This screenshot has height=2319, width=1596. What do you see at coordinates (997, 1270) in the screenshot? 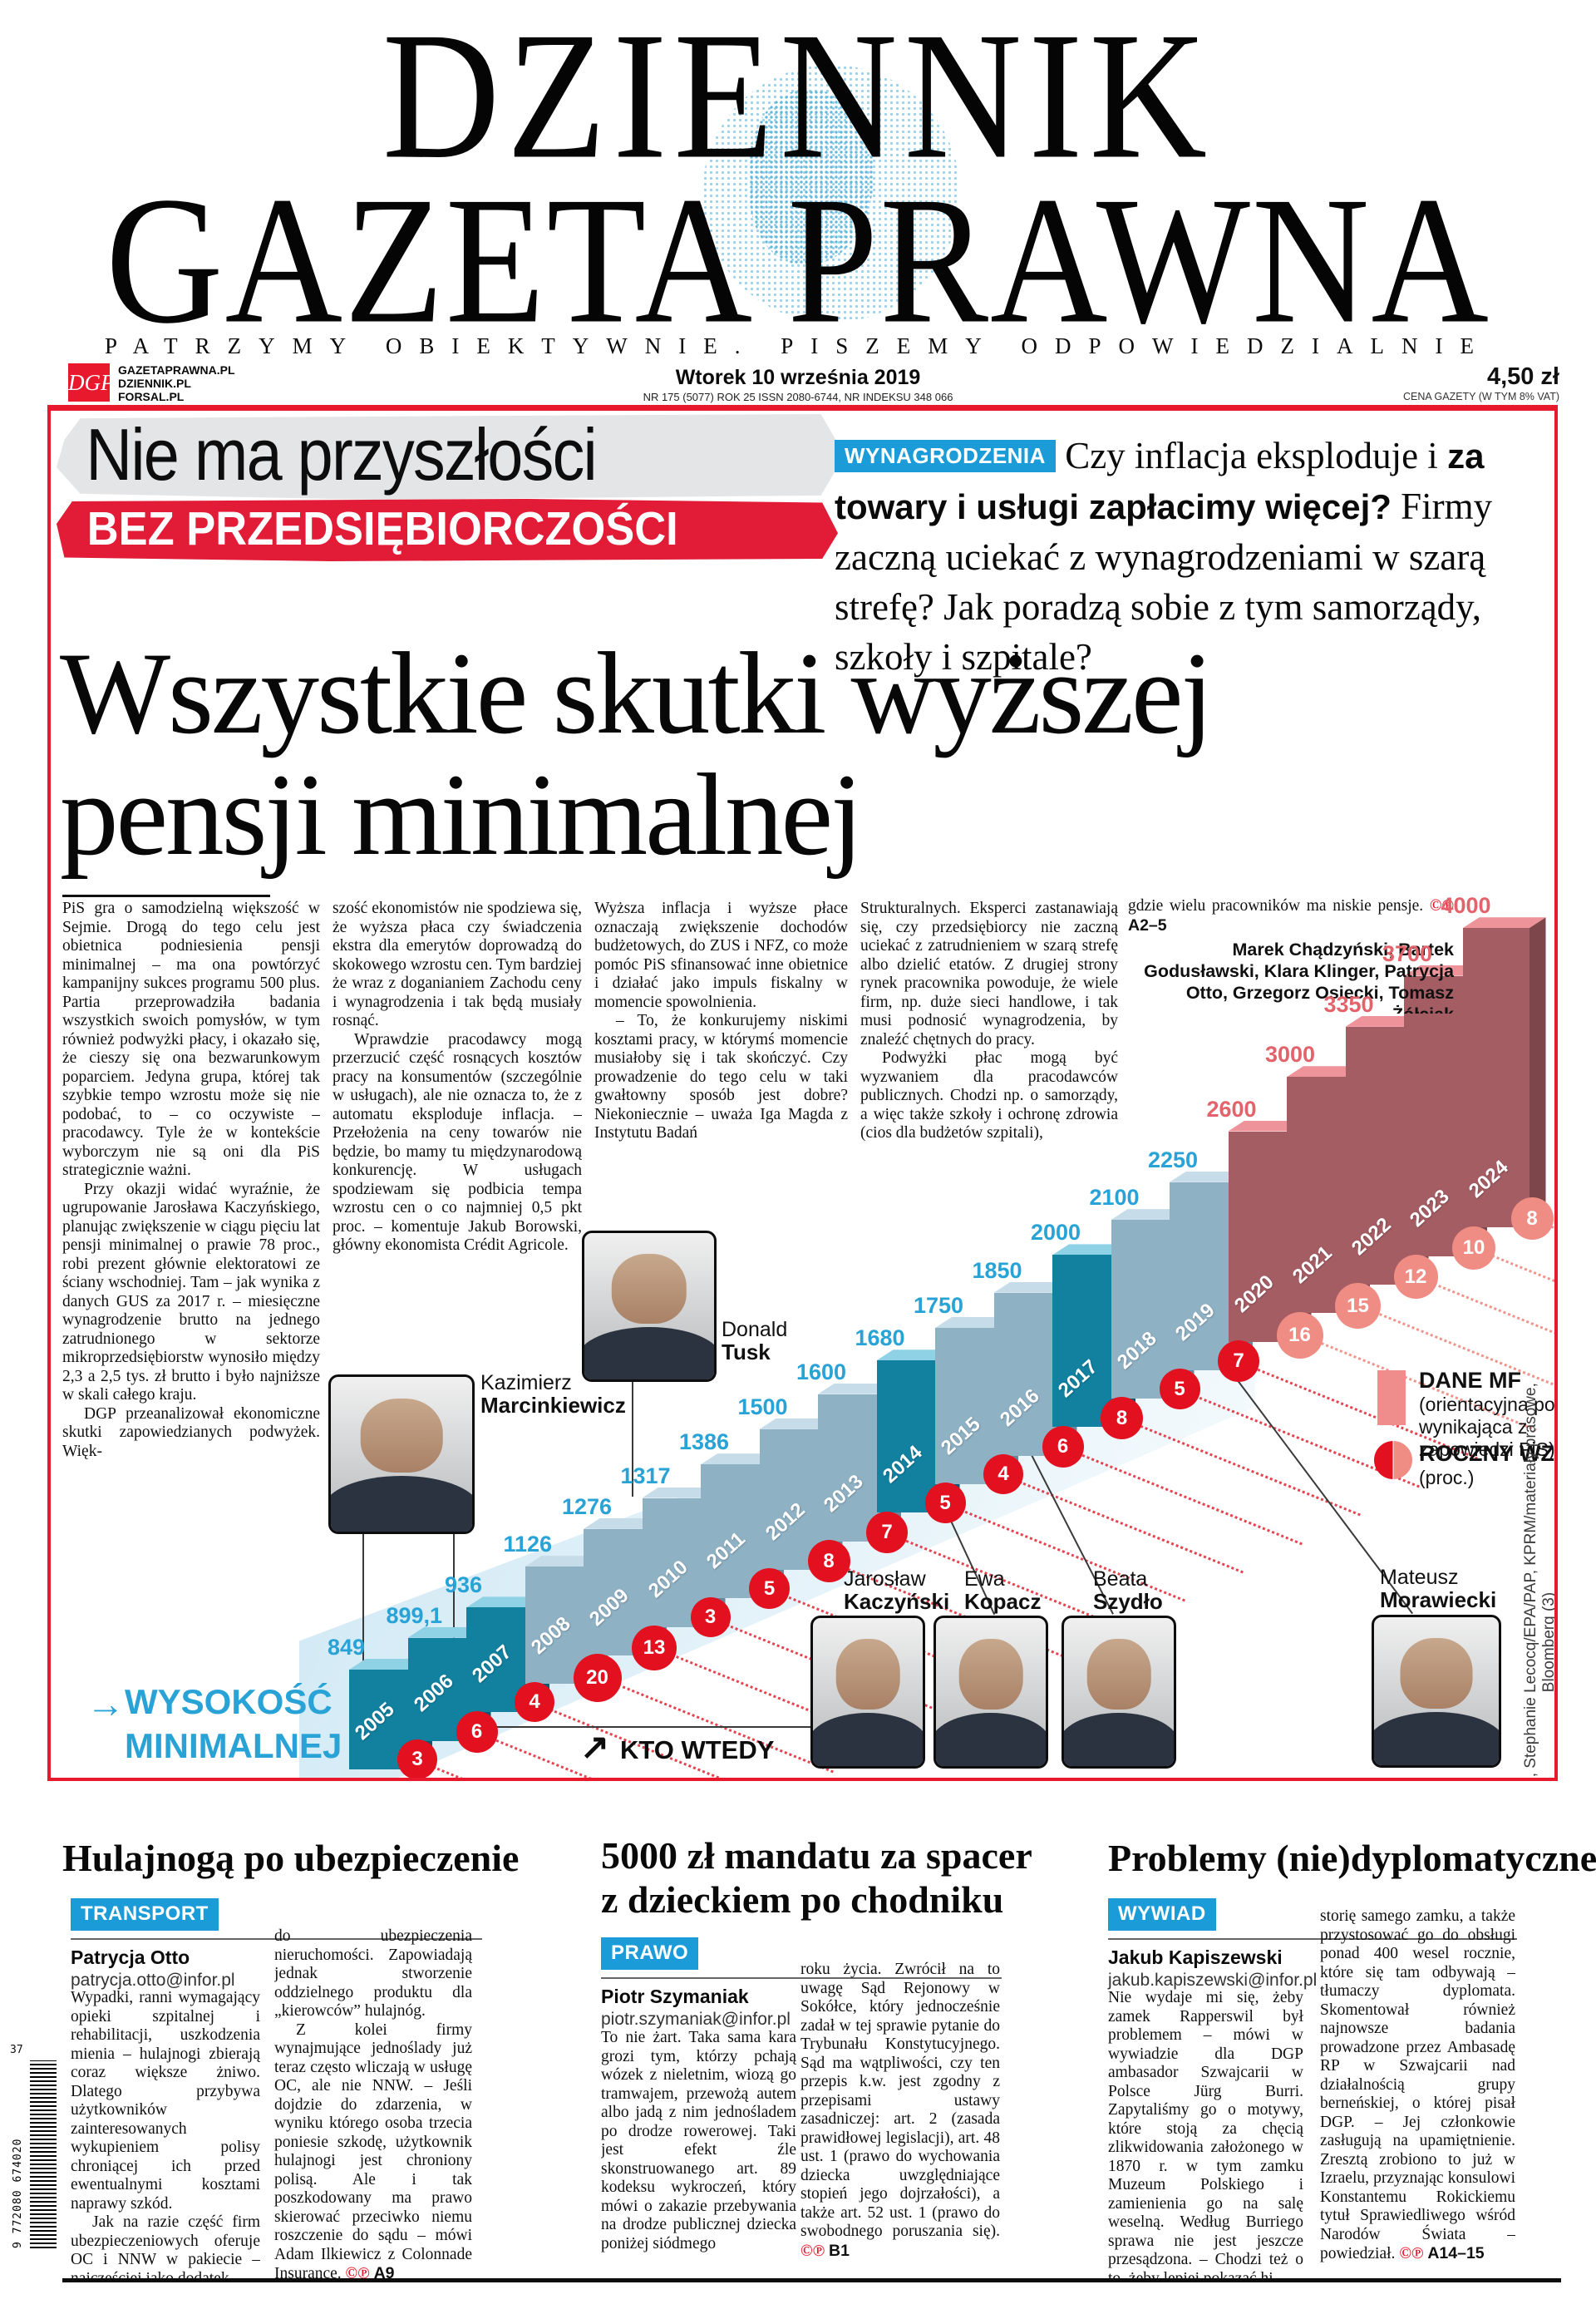
I see `bar-value-label: 1850` at bounding box center [997, 1270].